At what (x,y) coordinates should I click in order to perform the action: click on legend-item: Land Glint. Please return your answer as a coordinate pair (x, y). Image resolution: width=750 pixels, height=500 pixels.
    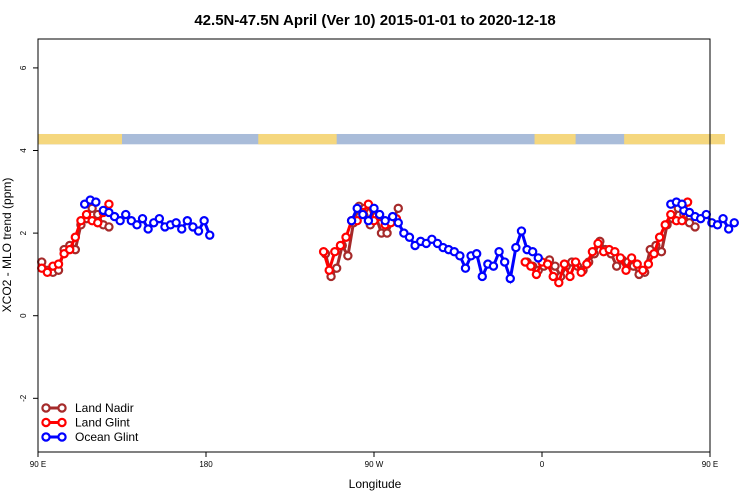
    Looking at the image, I should click on (85, 423).